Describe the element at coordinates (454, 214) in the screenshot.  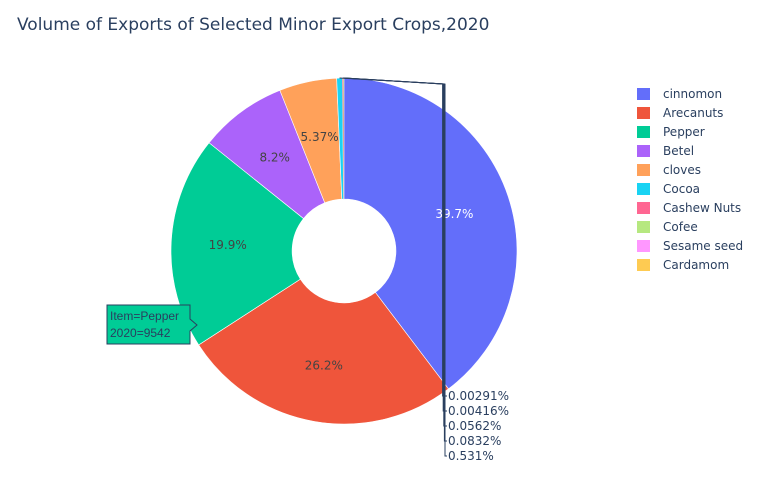
I see `percent-label-cinnomon: 39.7%` at that location.